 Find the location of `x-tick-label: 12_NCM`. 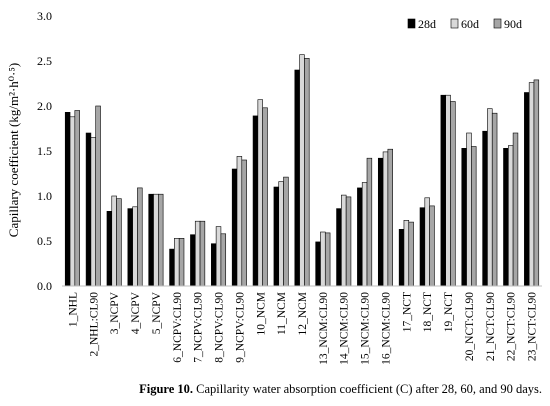

x-tick-label: 12_NCM is located at coordinates (303, 313).